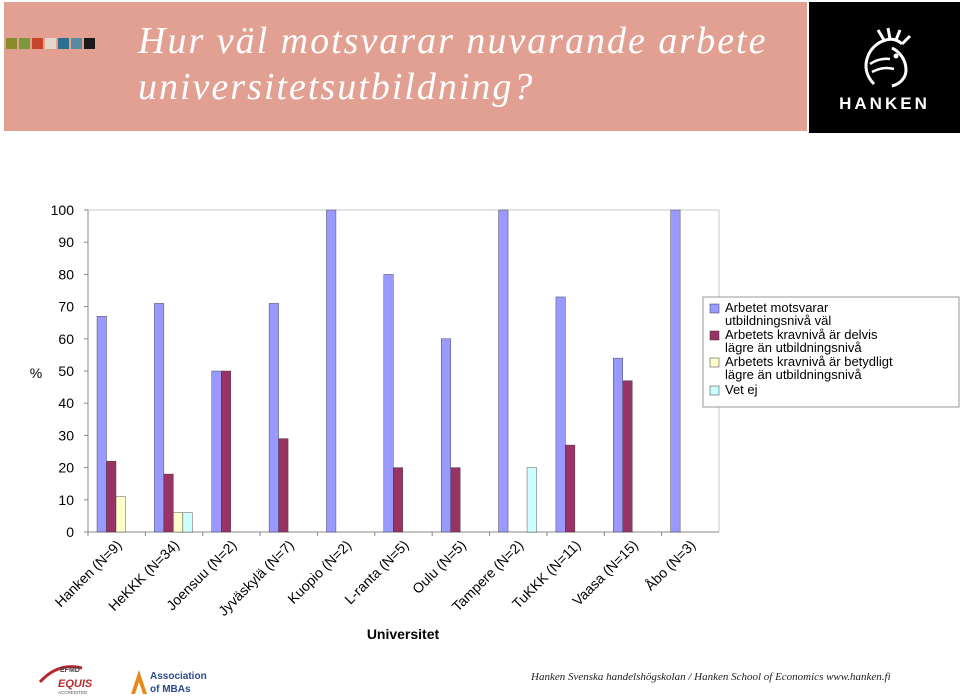 This screenshot has width=960, height=698. Describe the element at coordinates (170, 689) in the screenshot. I see `amba-line2: of MBAs` at that location.